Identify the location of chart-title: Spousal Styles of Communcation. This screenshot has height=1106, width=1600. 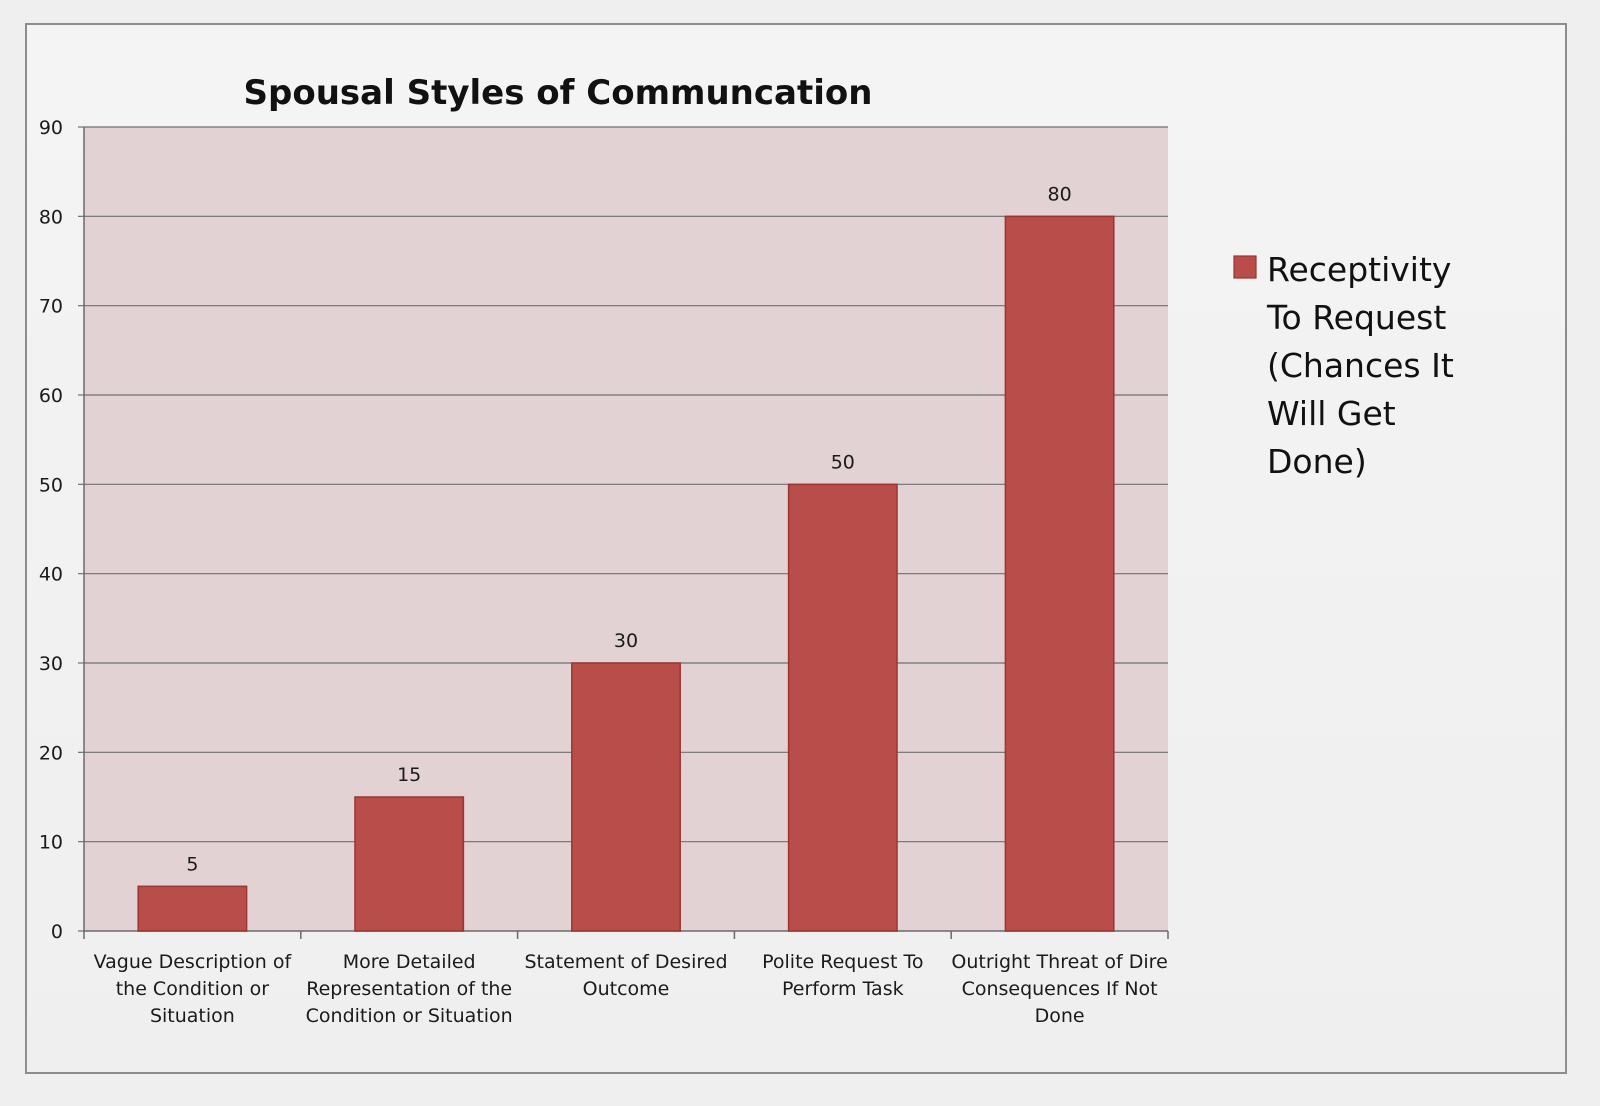
(558, 93).